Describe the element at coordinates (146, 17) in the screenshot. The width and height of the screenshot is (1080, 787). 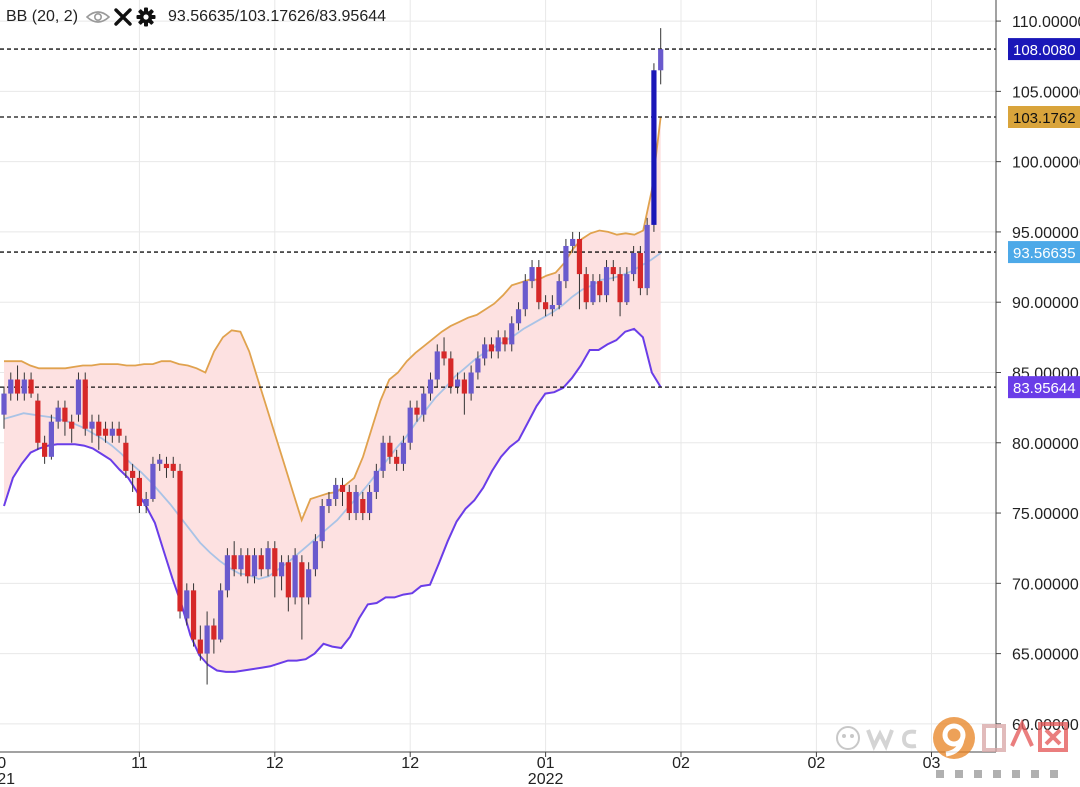
I see `gear-icon` at that location.